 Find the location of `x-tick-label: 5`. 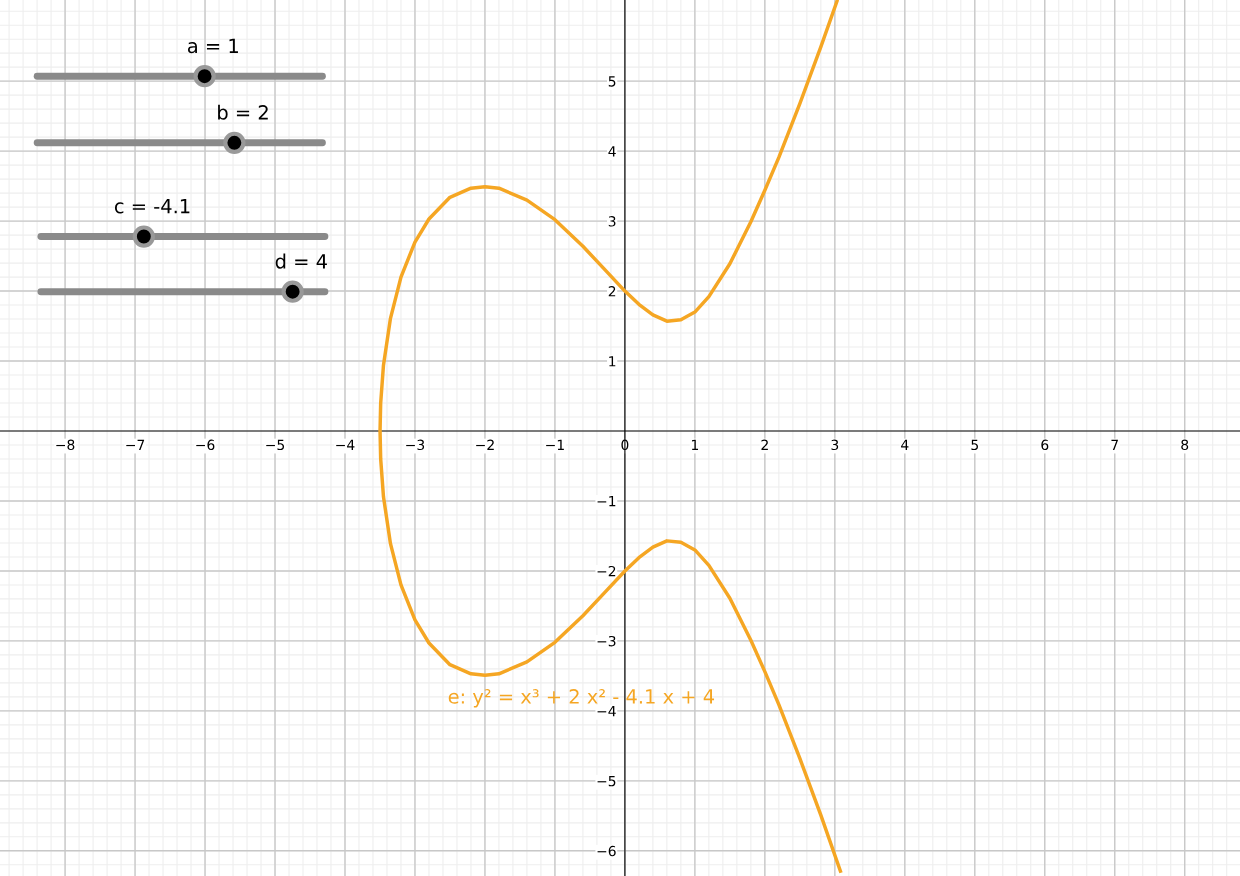

x-tick-label: 5 is located at coordinates (974, 445).